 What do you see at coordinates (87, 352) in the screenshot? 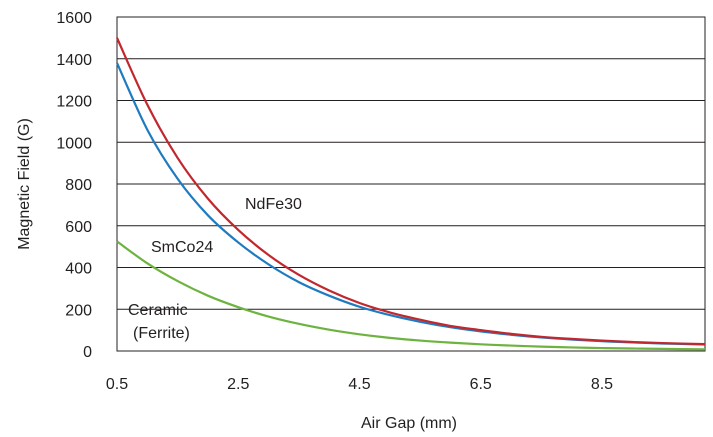
I see `y-tick-label: 0` at bounding box center [87, 352].